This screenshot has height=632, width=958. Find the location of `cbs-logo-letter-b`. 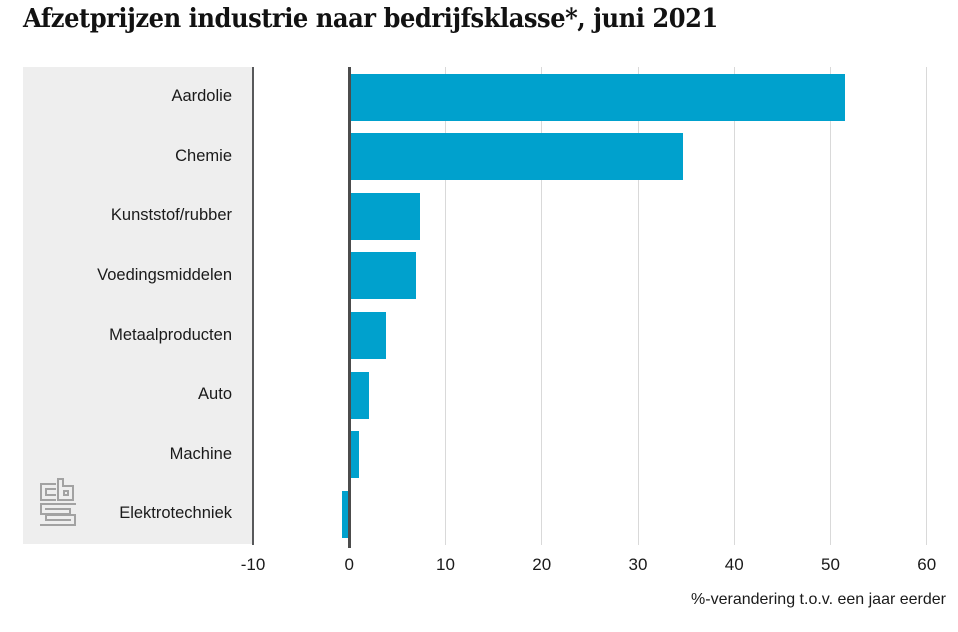

cbs-logo-letter-b is located at coordinates (65, 489).